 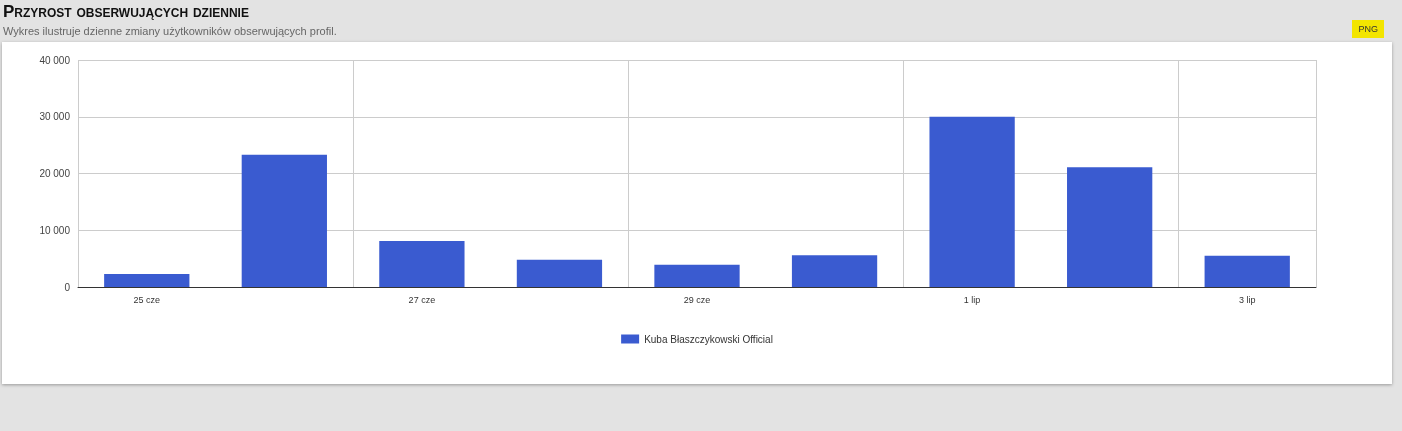 What do you see at coordinates (55, 117) in the screenshot?
I see `y-tick-label: 30 000` at bounding box center [55, 117].